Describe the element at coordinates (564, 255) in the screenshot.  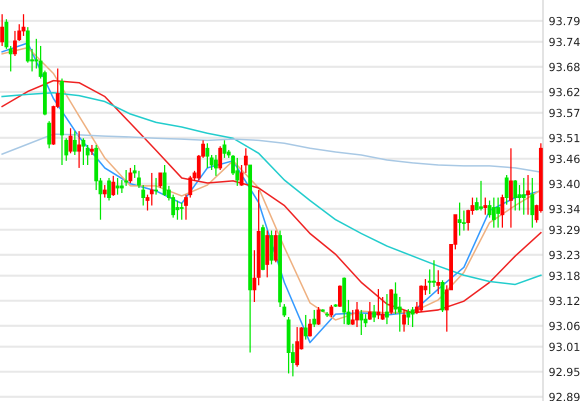
I see `y-tick-label: 93.23` at that location.